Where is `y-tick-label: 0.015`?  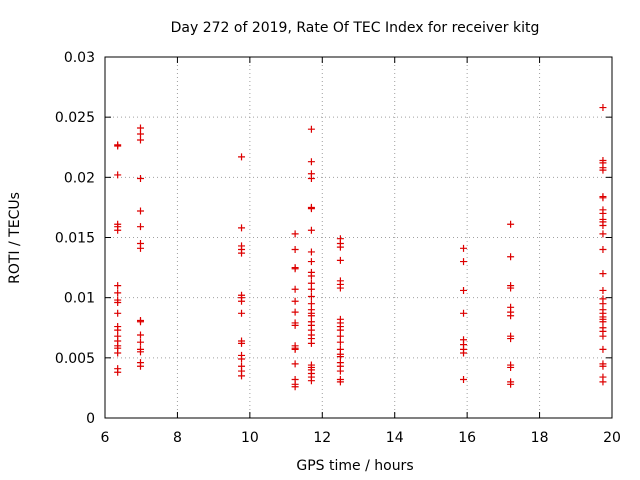 y-tick-label: 0.015 is located at coordinates (75, 239).